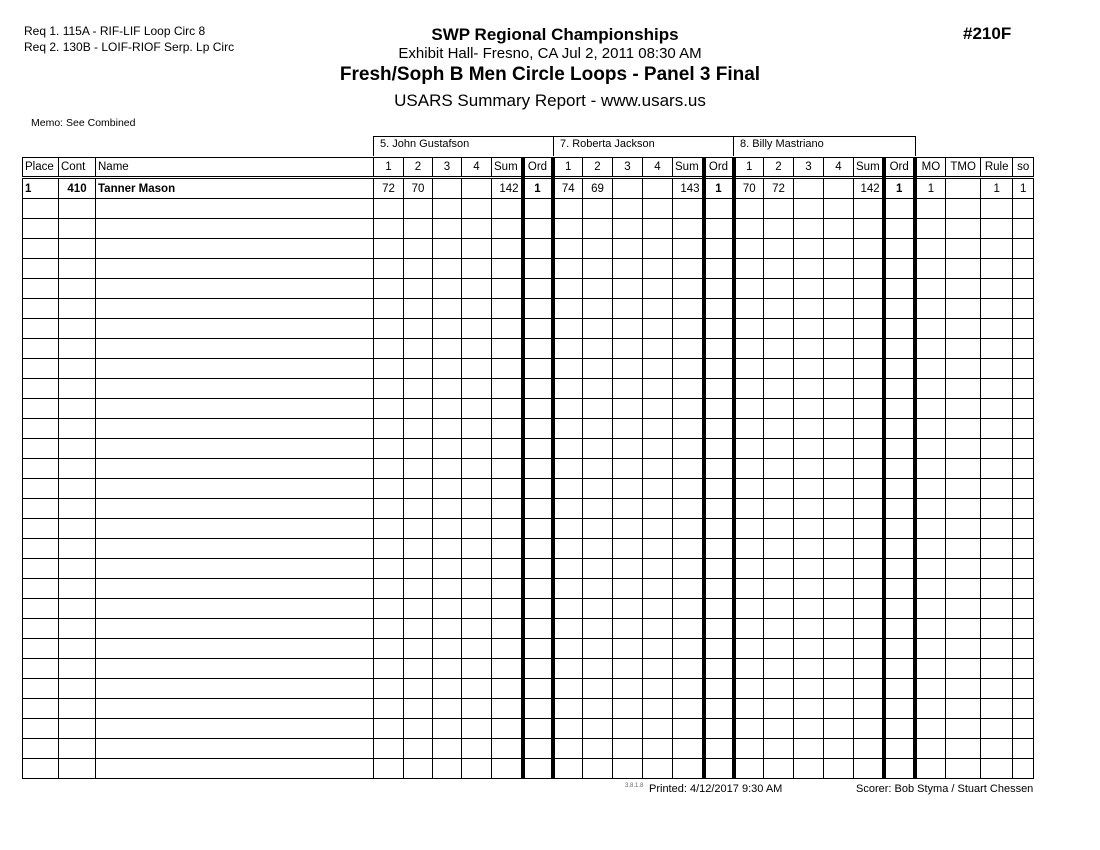  What do you see at coordinates (567, 188) in the screenshot?
I see `score-cell: 74` at bounding box center [567, 188].